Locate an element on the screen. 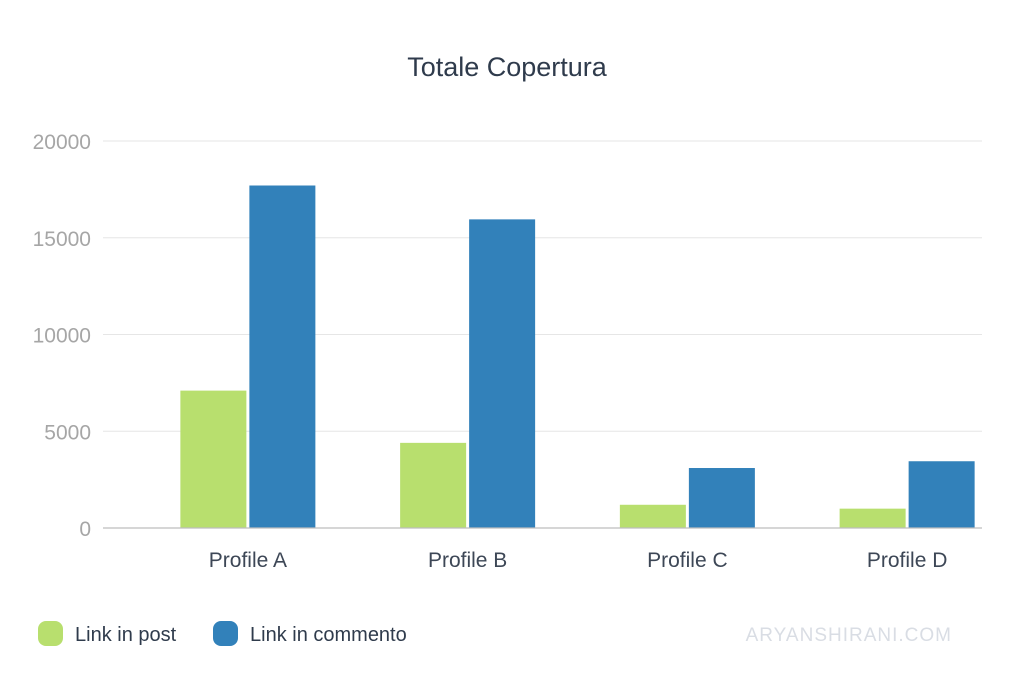 This screenshot has width=1014, height=685. legend-label: Link in post is located at coordinates (126, 635).